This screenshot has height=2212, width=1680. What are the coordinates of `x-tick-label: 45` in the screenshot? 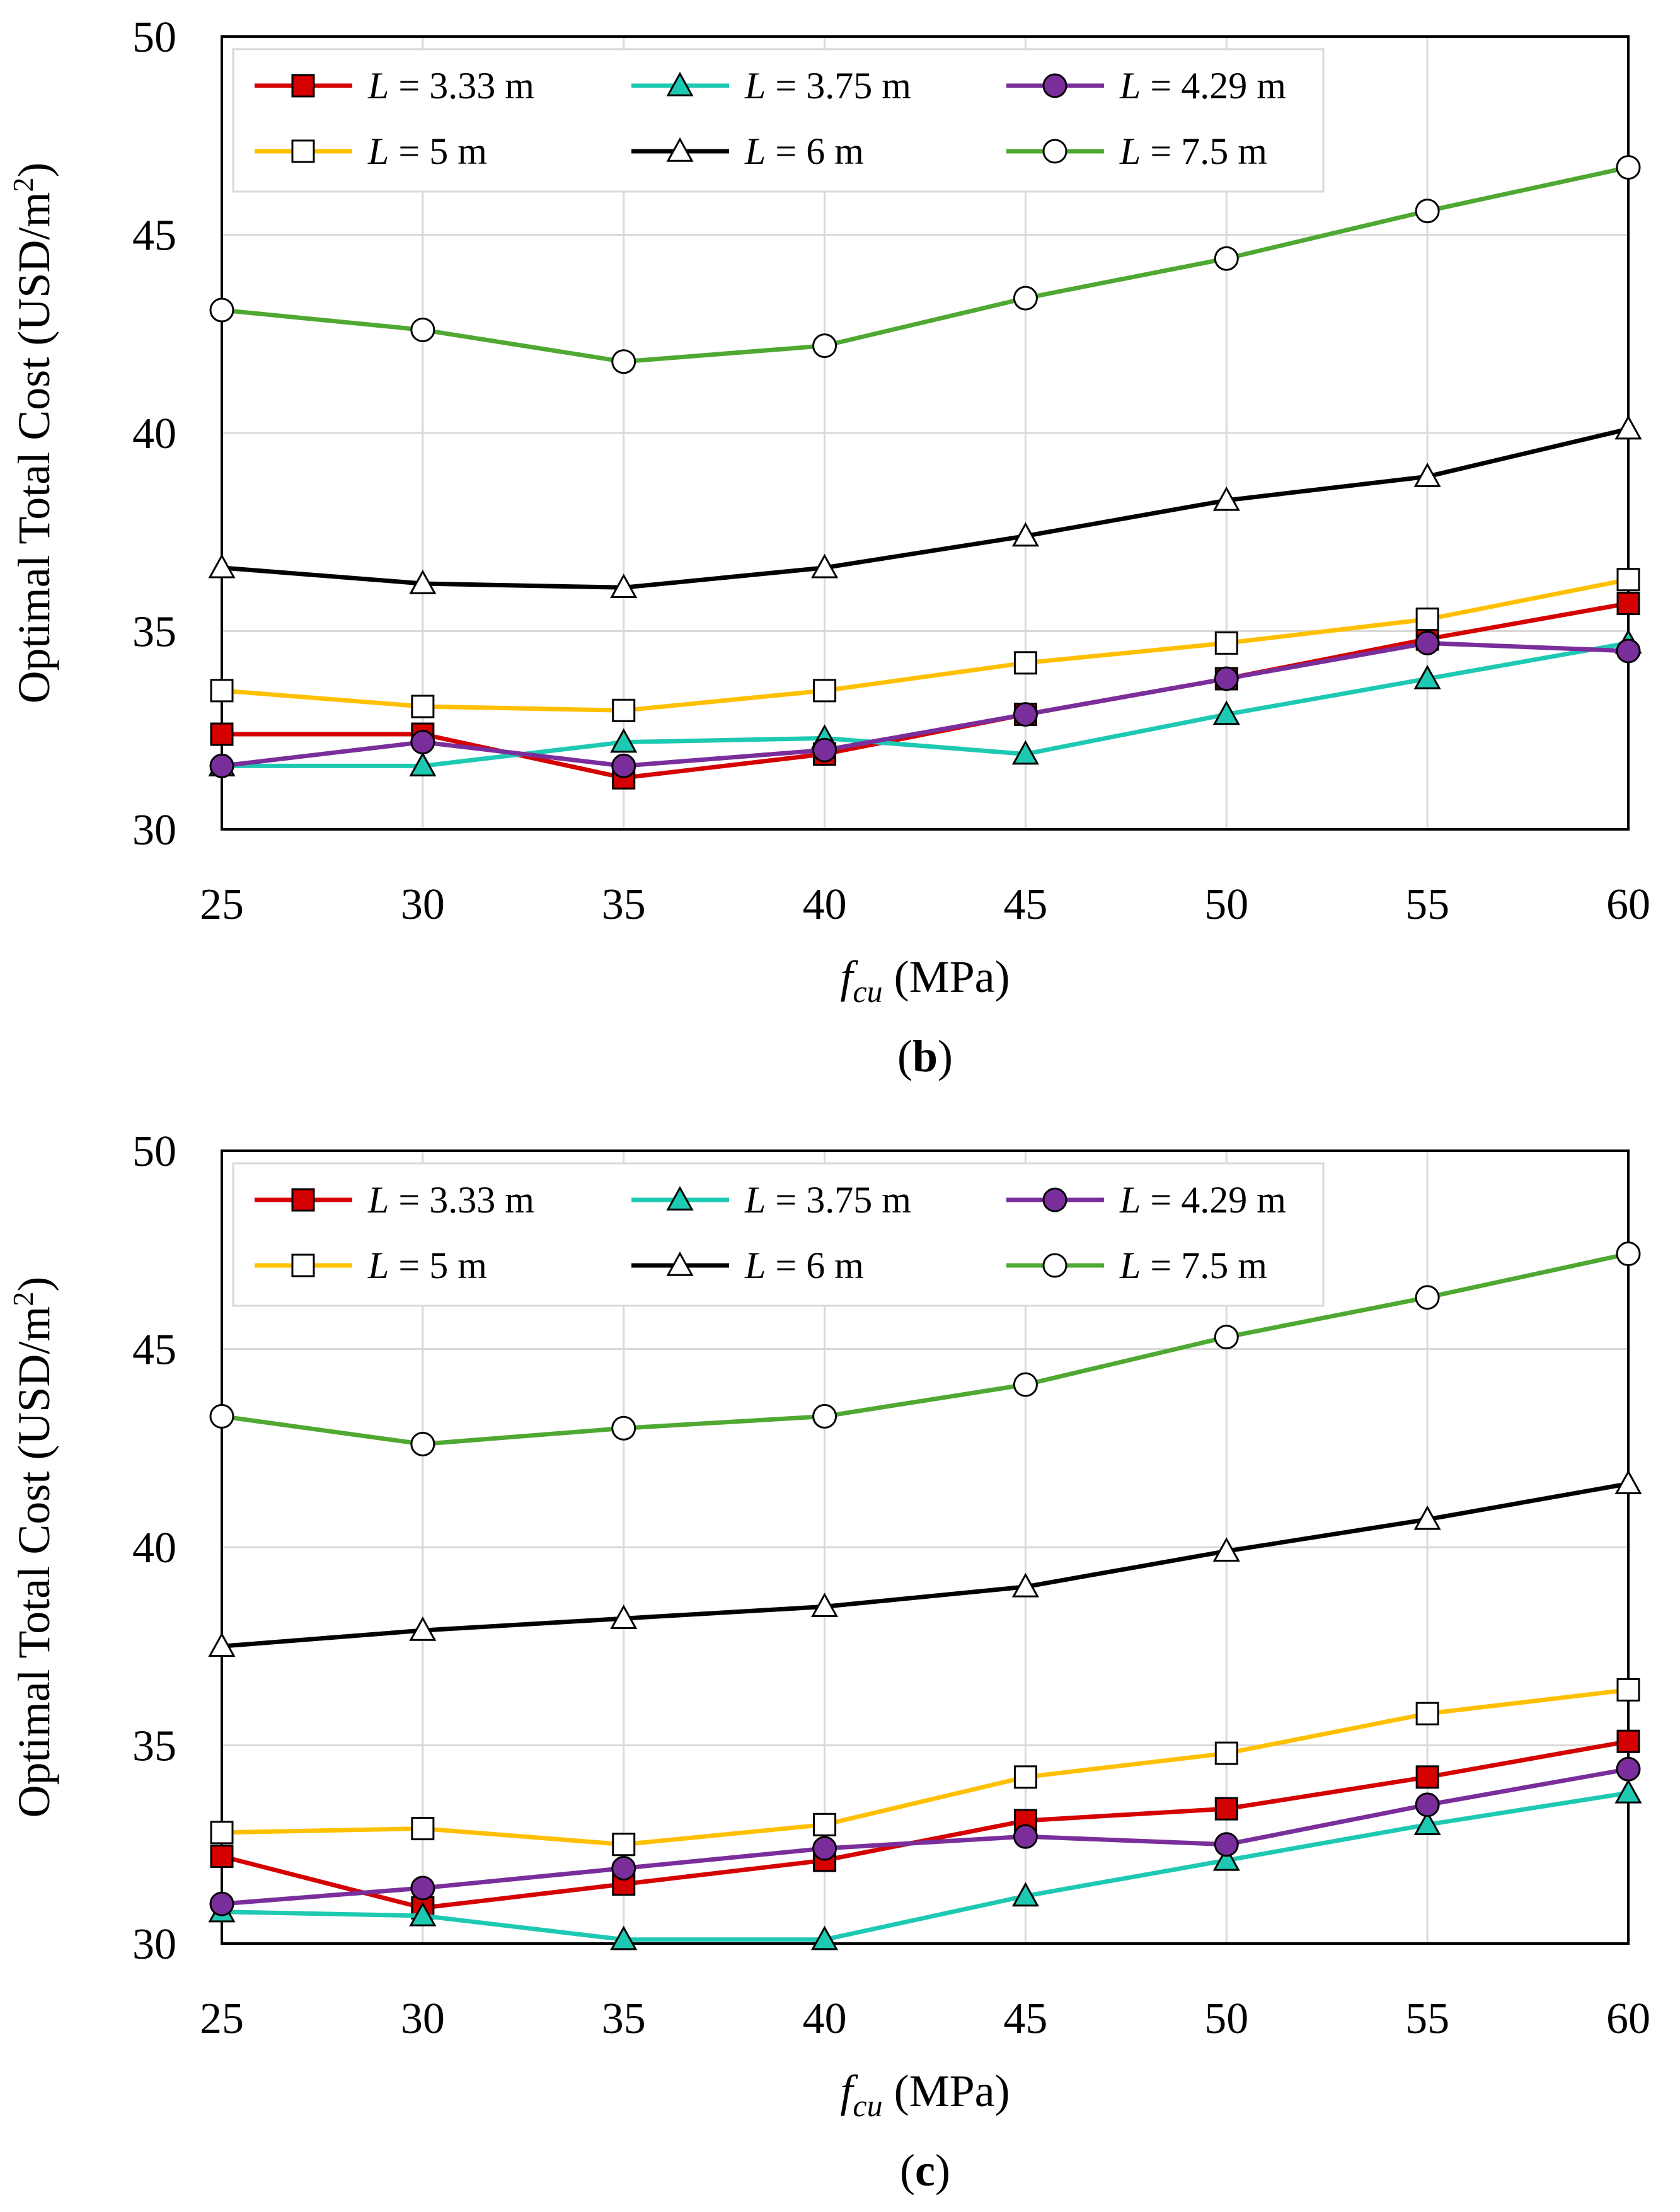 It's located at (1025, 904).